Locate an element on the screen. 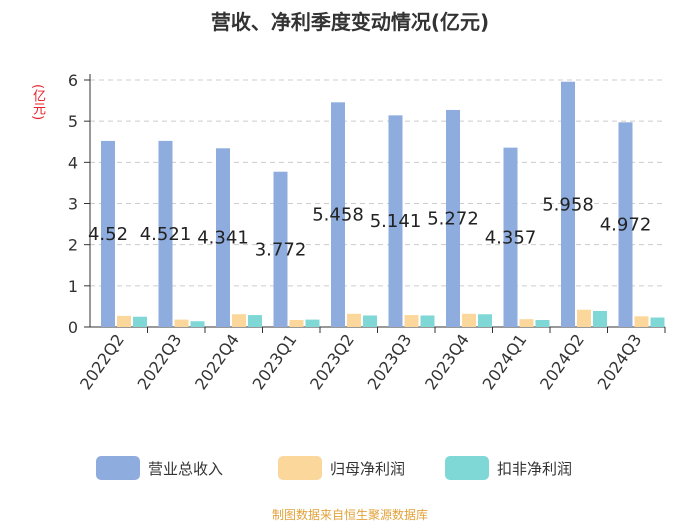 This screenshot has height=525, width=700. data-label: 5.272 is located at coordinates (453, 218).